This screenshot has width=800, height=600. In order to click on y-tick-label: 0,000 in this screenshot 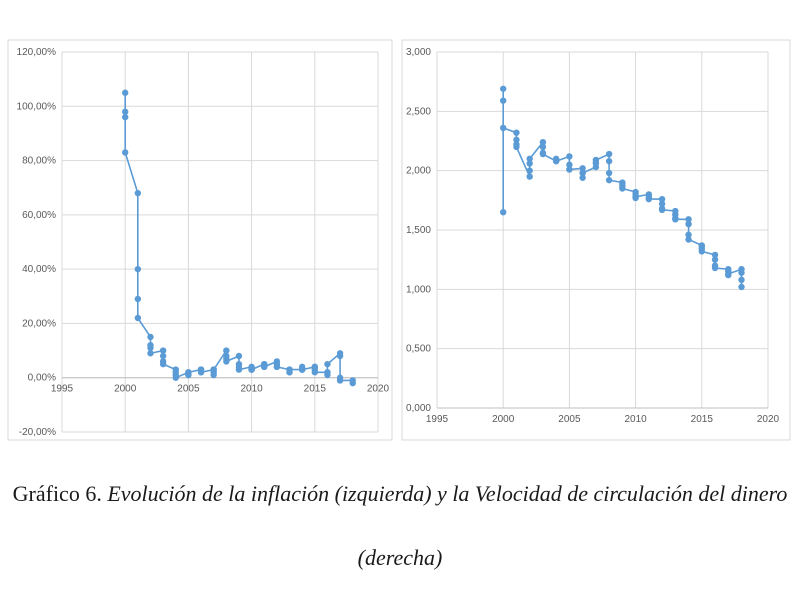, I will do `click(418, 408)`.